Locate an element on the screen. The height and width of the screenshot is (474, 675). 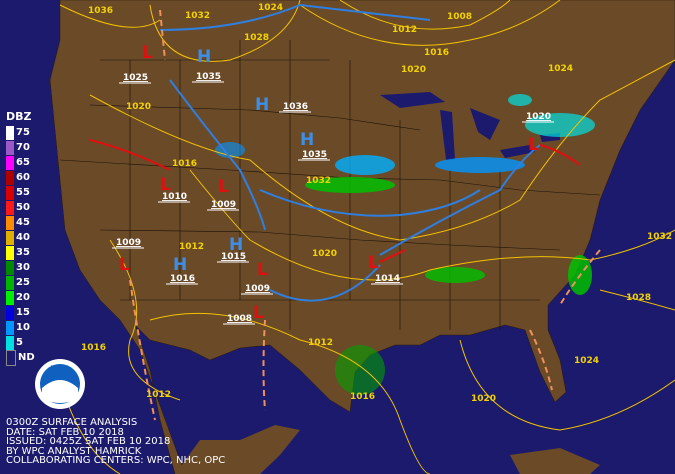
legend-label: 40 is located at coordinates (23, 237).